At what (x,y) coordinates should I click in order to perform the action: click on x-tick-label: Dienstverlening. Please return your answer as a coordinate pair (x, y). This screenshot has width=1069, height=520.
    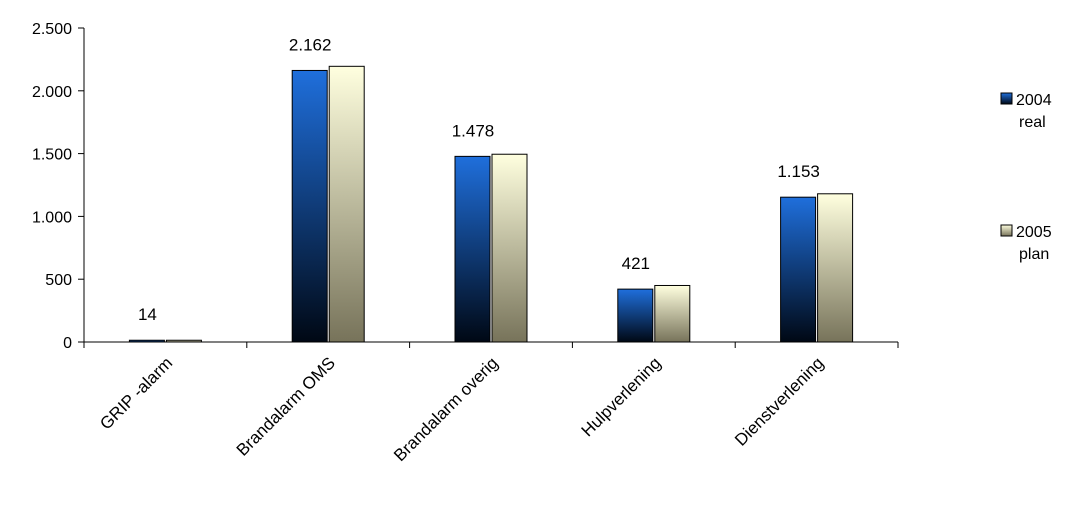
    Looking at the image, I should click on (779, 401).